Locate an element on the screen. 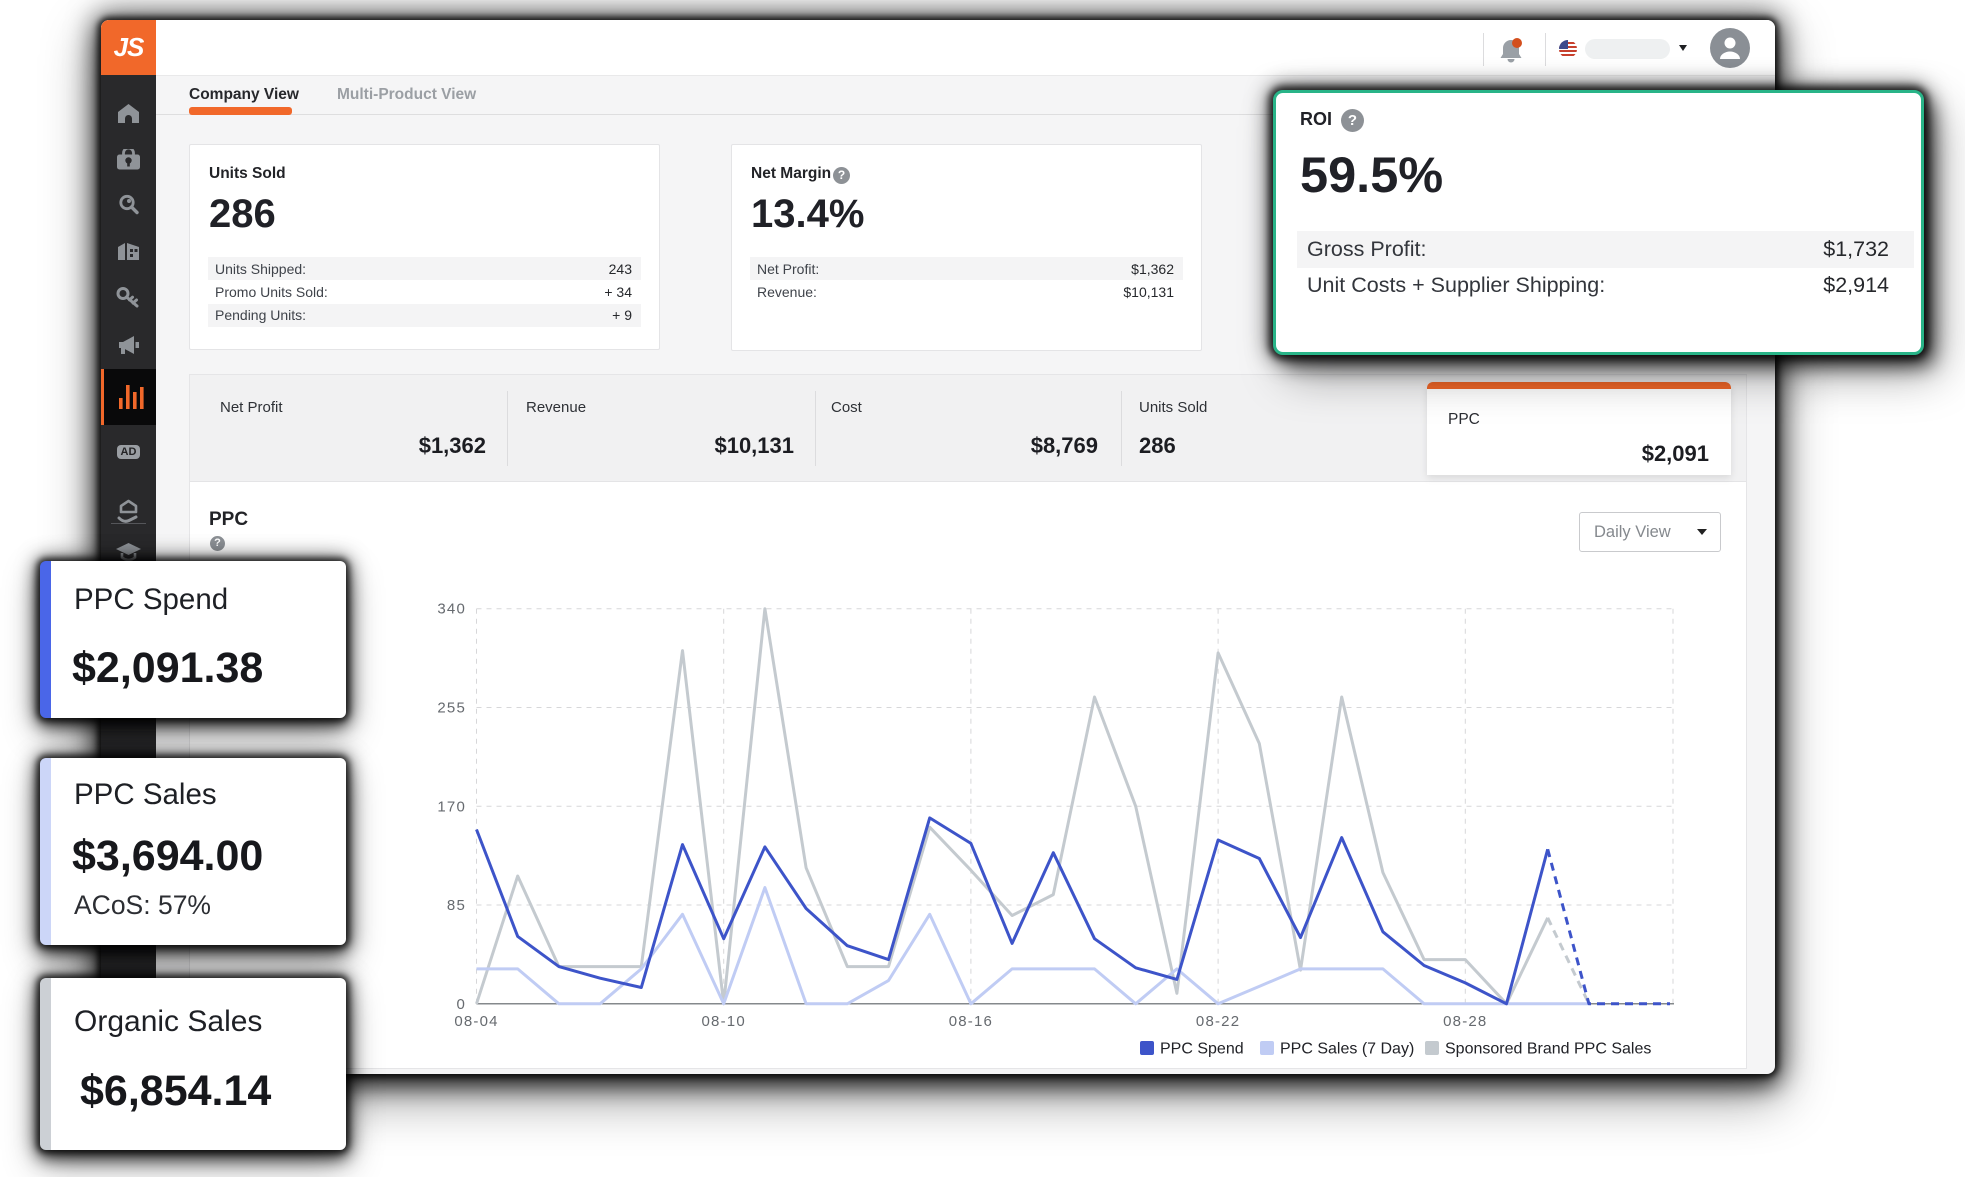 The height and width of the screenshot is (1177, 1965). svg-text: PPC Sales (7 Day) is located at coordinates (1347, 1049).